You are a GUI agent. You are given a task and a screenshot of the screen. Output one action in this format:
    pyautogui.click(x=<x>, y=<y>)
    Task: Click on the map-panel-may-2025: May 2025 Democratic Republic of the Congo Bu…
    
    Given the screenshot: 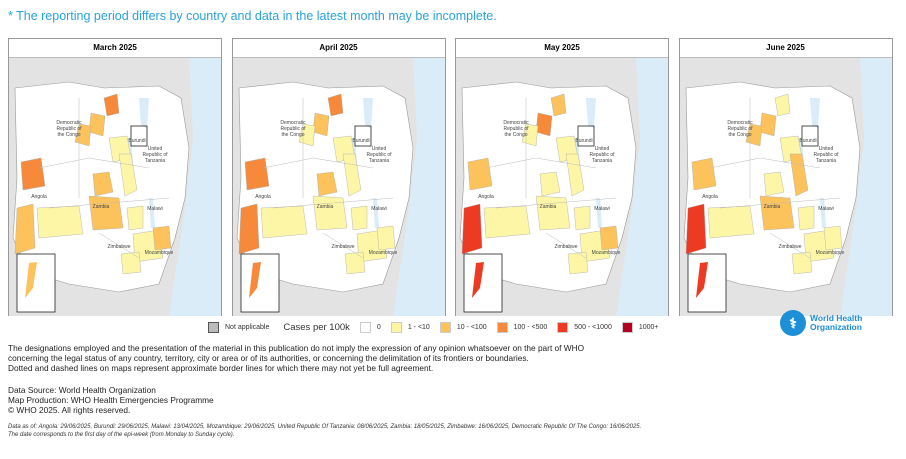 What is the action you would take?
    pyautogui.click(x=562, y=177)
    